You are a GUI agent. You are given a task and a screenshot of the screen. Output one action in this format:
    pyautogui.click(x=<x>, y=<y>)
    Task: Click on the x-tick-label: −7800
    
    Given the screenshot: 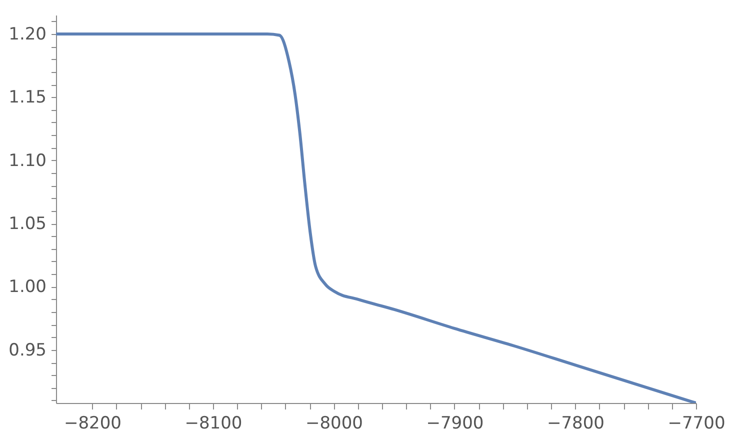 What is the action you would take?
    pyautogui.click(x=575, y=424)
    